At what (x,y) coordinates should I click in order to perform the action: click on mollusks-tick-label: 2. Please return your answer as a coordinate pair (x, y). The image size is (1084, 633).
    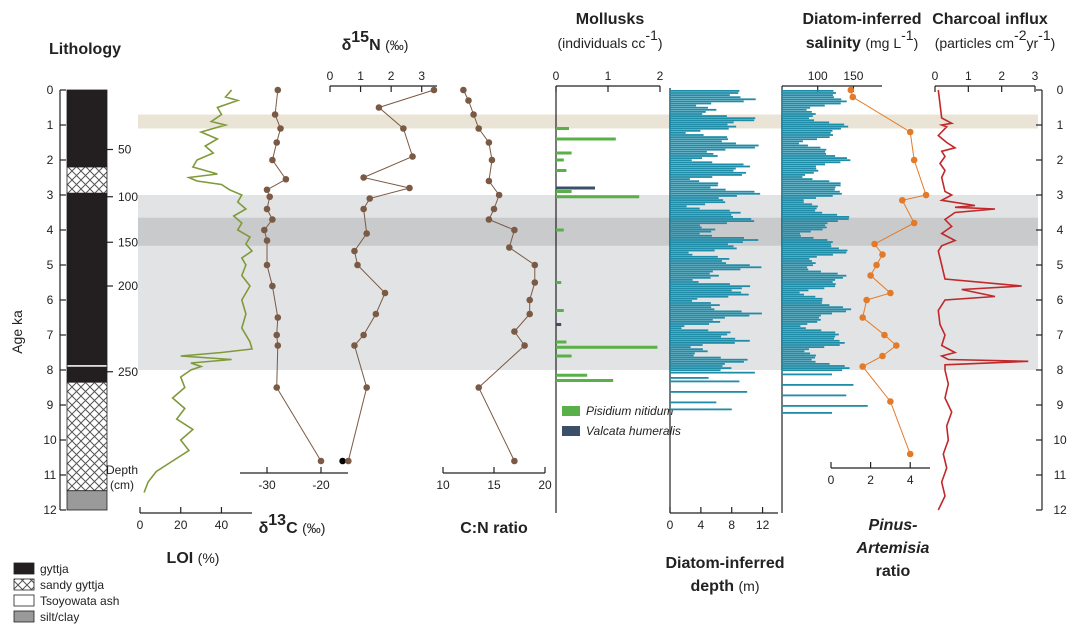
    Looking at the image, I should click on (660, 76).